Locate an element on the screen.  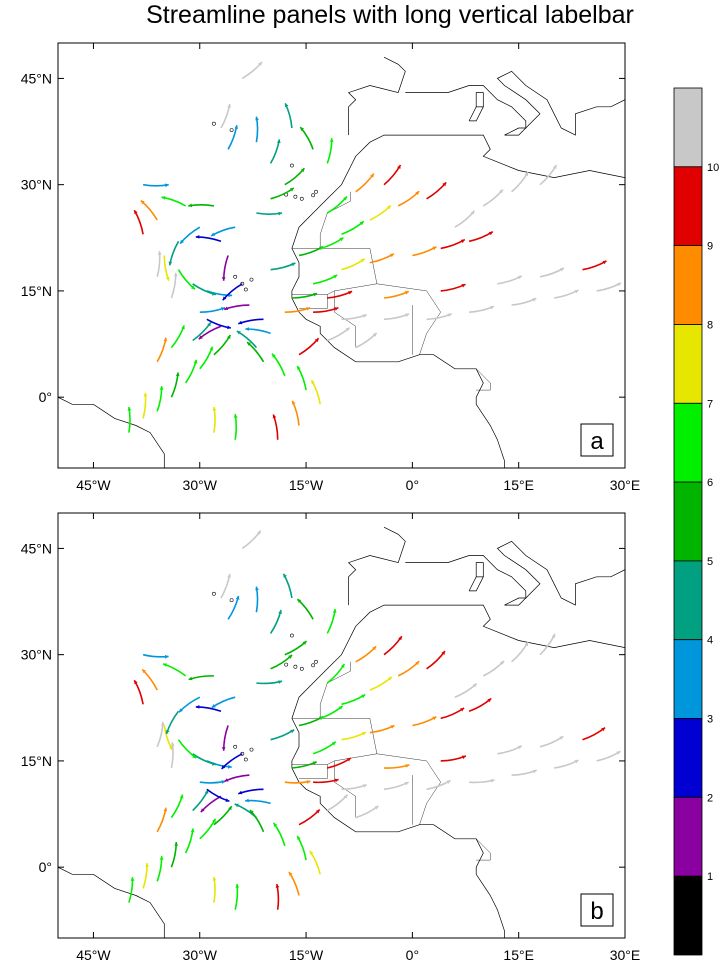
panel-label: b is located at coordinates (596, 911).